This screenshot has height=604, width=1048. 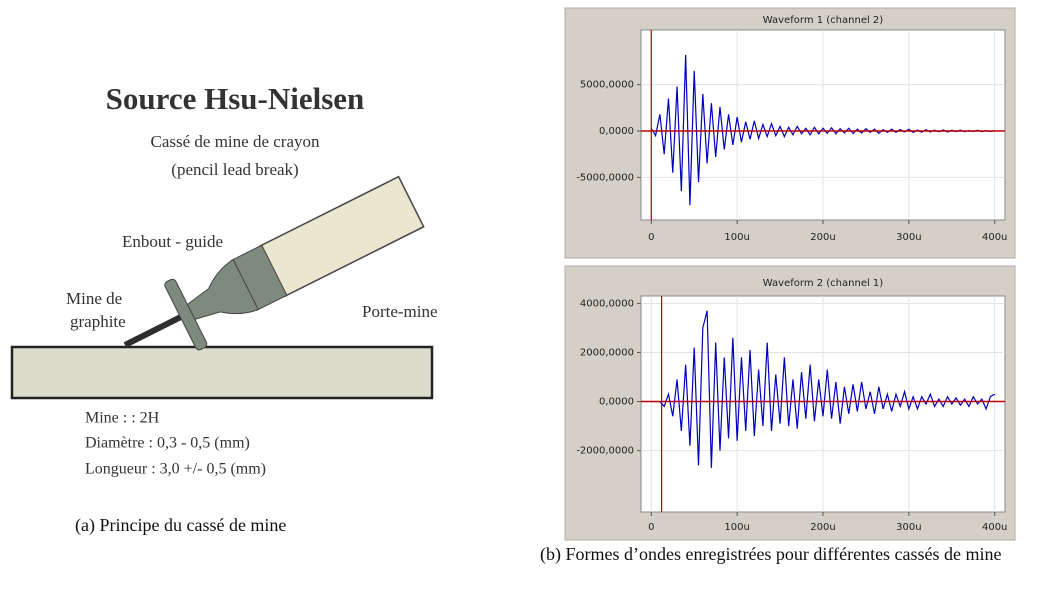 I want to click on spec: Diamètre : 0,3 - 0,5 (mm), so click(x=167, y=443).